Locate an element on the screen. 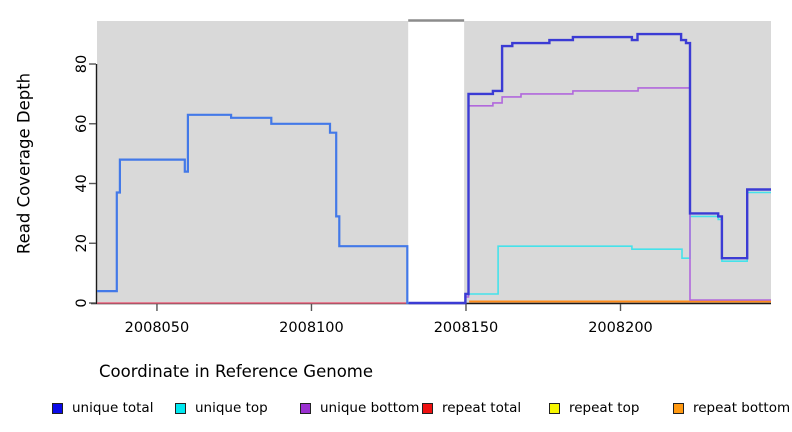  x-axis-title-row: Coordinate in Reference Genome is located at coordinates (396, 371).